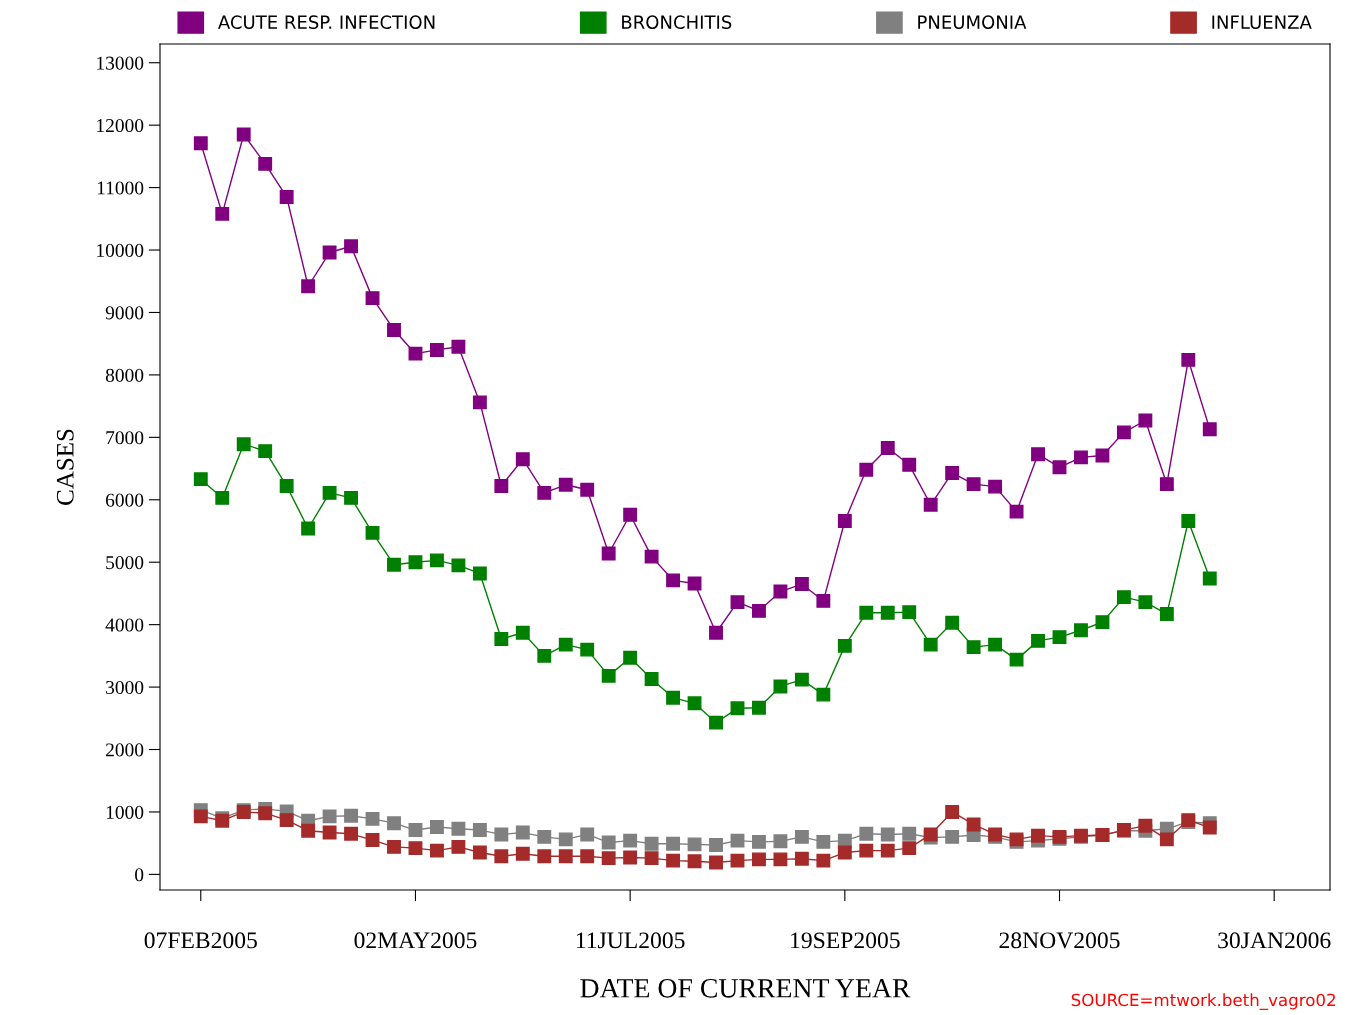  I want to click on legend-label: BRONCHITIS, so click(677, 22).